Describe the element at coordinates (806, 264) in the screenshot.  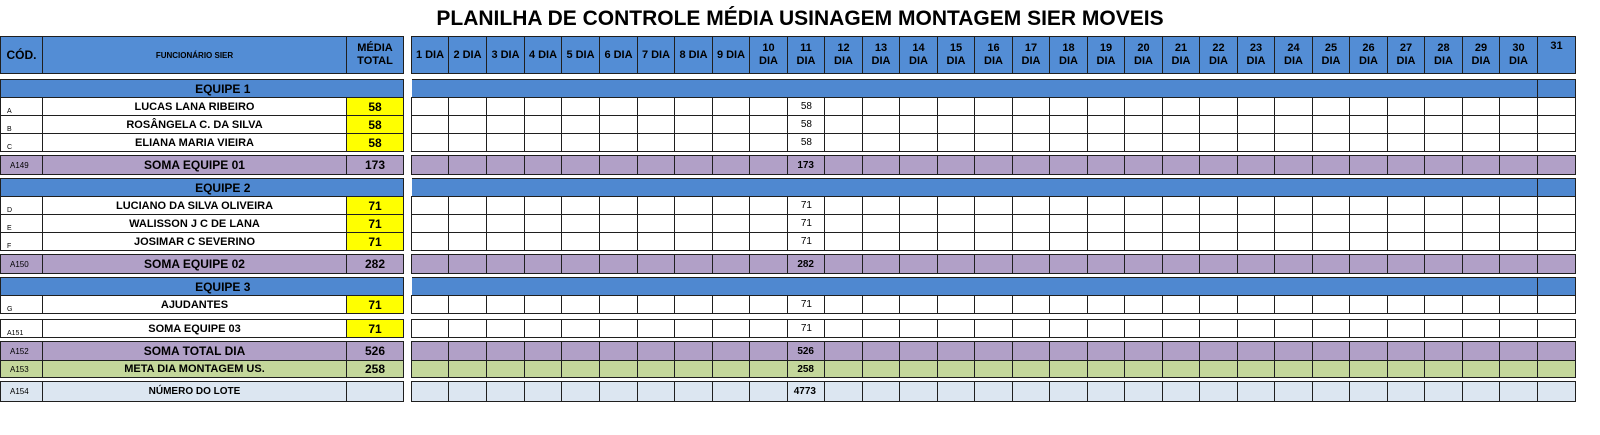
I see `day-11-cell: 282` at that location.